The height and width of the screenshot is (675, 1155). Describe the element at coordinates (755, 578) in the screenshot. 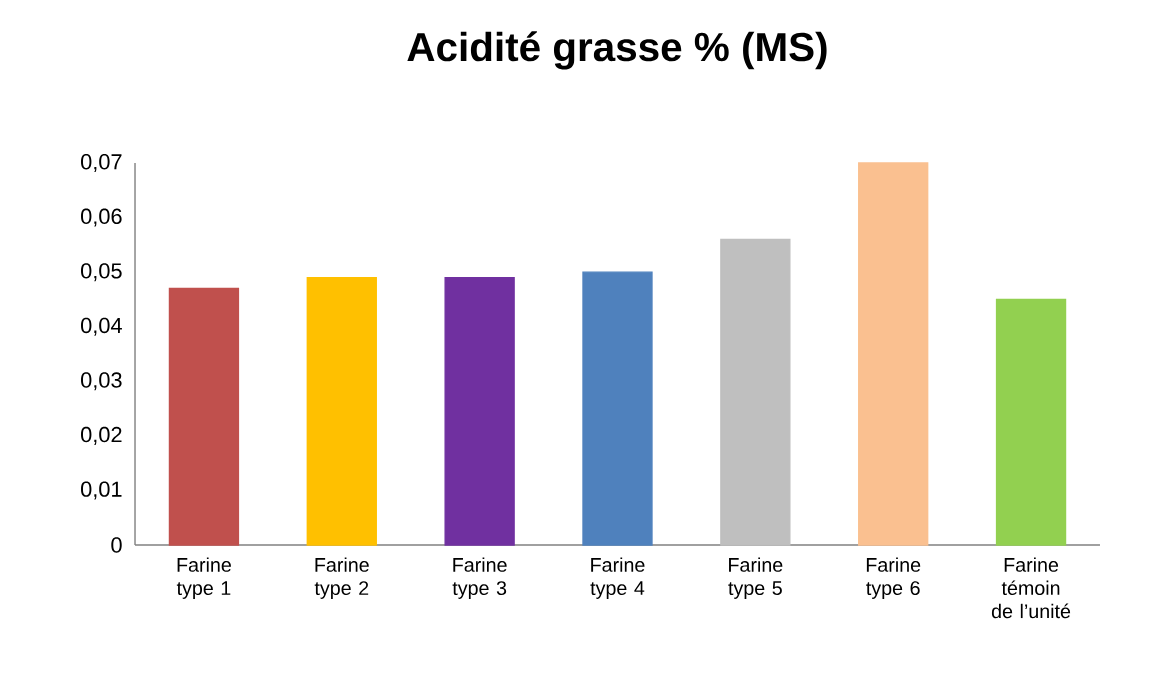

I see `x-tick-label: Farine type 5` at that location.